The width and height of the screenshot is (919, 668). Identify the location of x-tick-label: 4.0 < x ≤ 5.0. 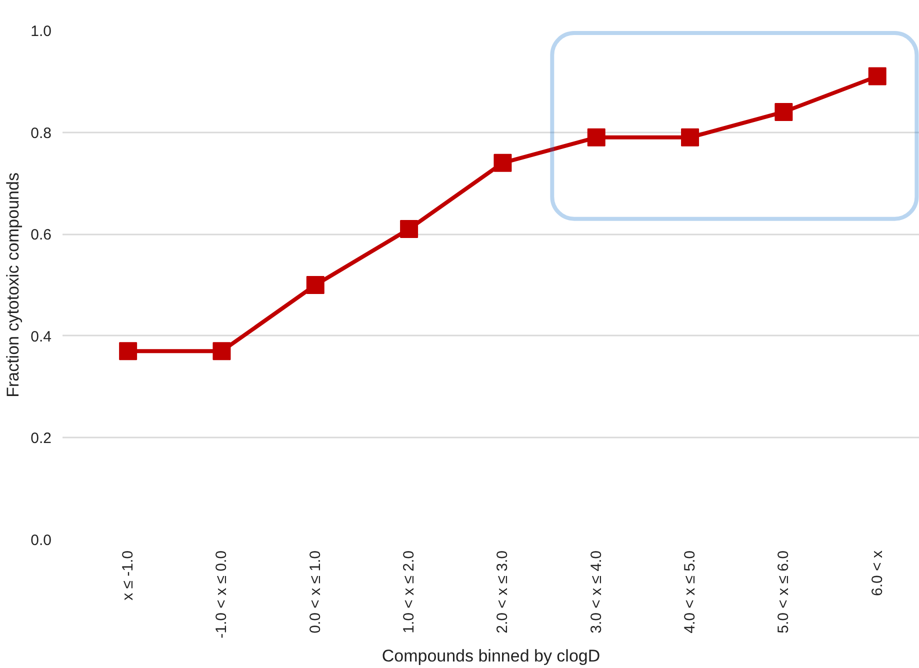
(690, 592).